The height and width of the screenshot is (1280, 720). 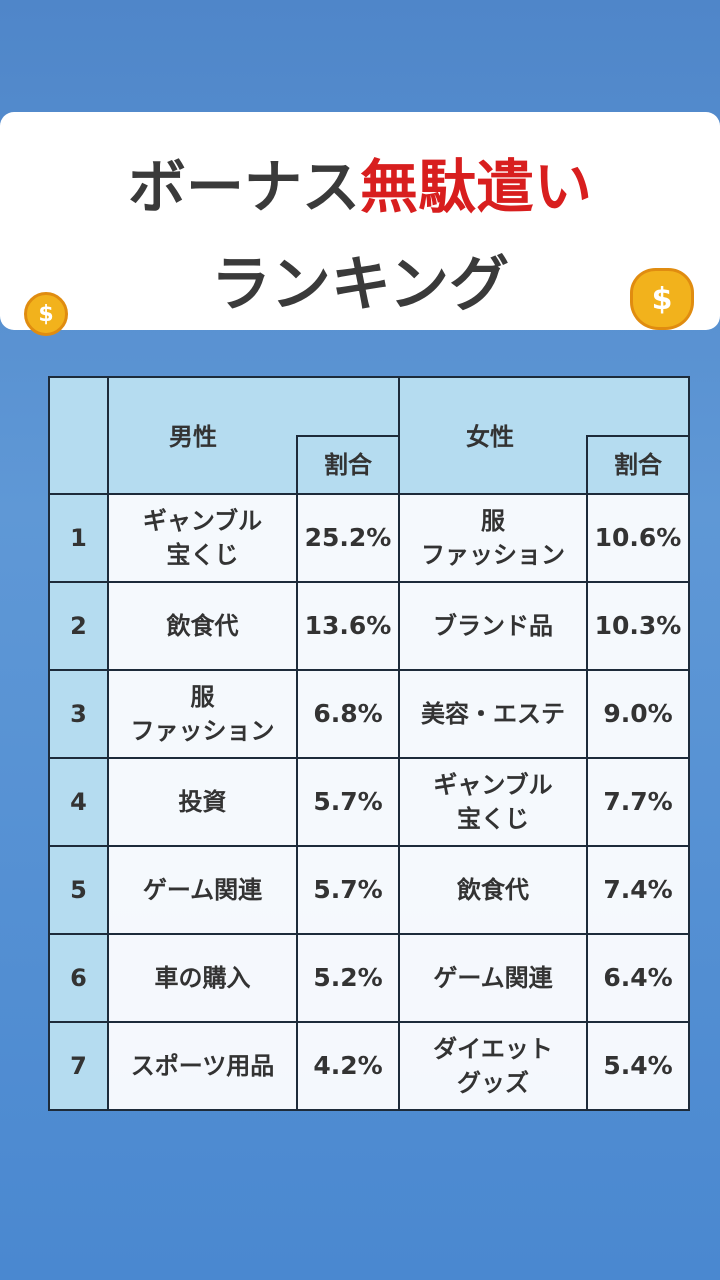 What do you see at coordinates (493, 714) in the screenshot?
I see `female-item: 美容・エステ` at bounding box center [493, 714].